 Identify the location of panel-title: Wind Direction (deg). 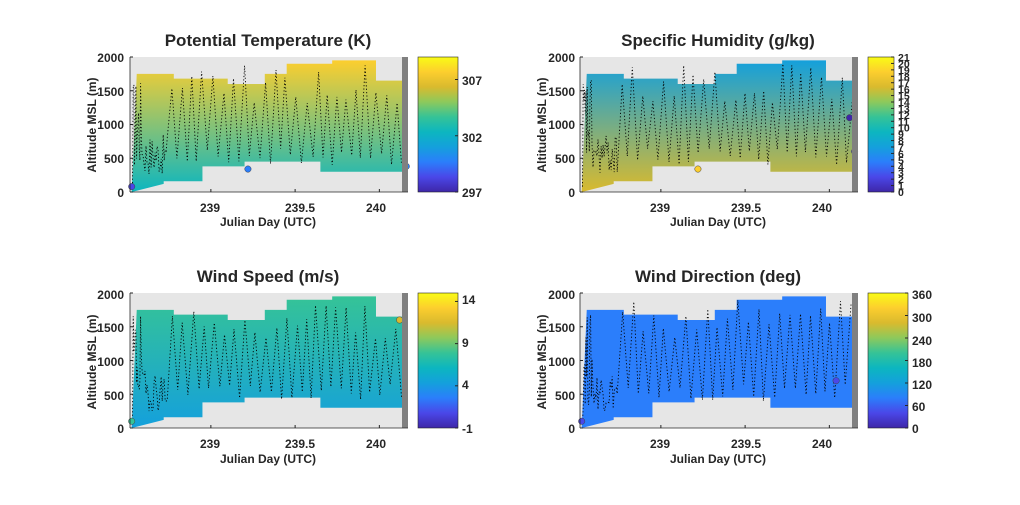
(718, 276).